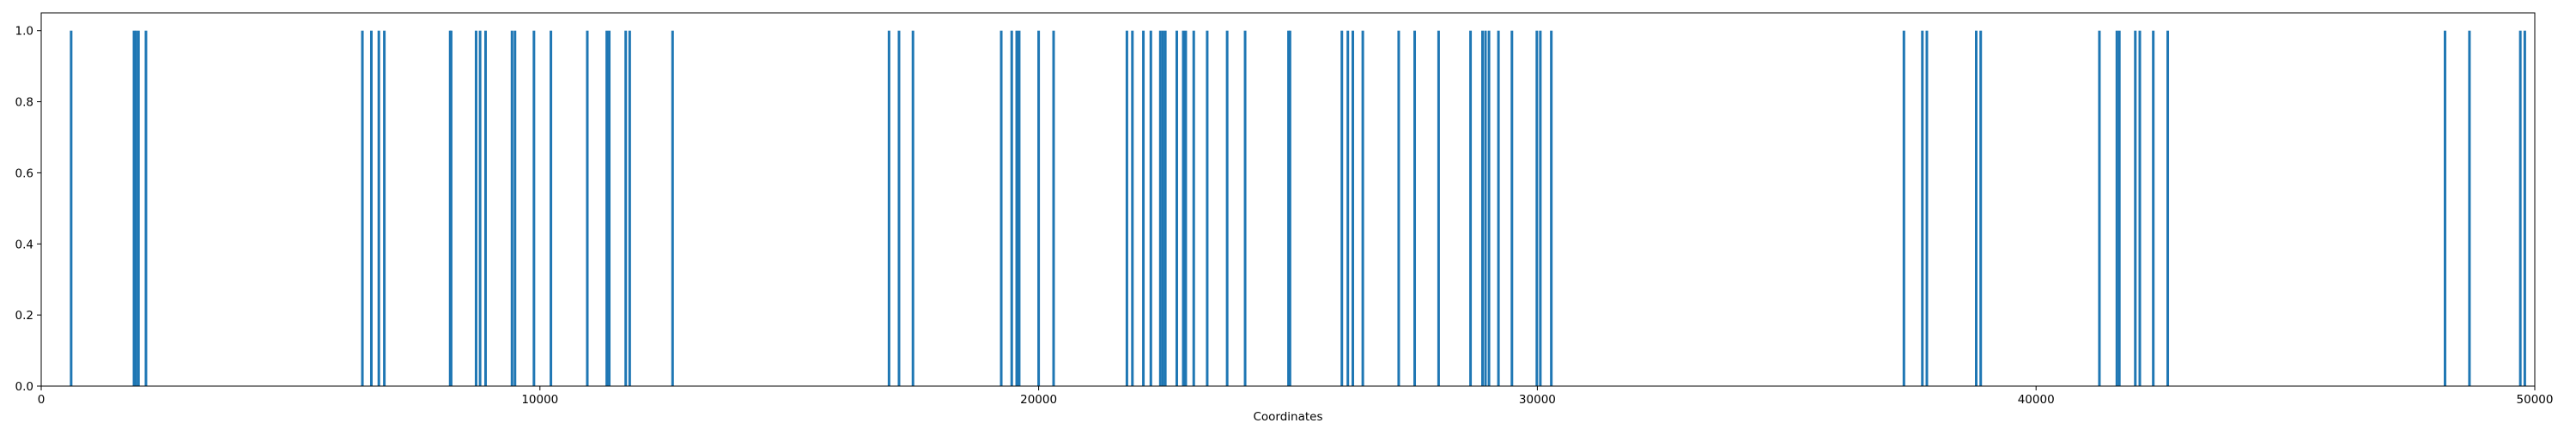  Describe the element at coordinates (42, 400) in the screenshot. I see `x-tick-label: 0` at that location.